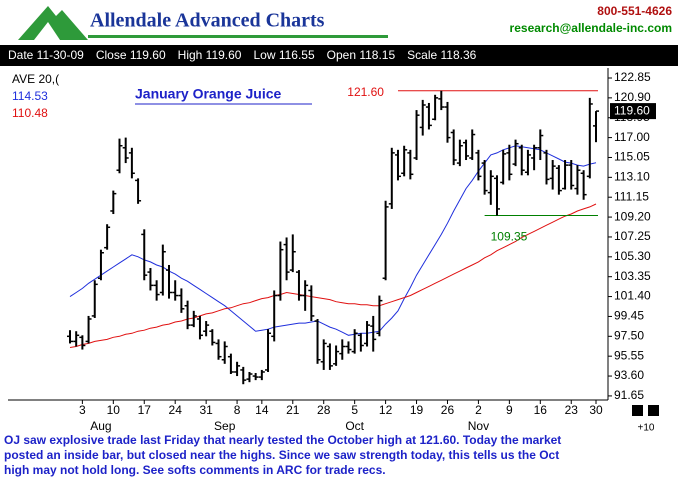 The width and height of the screenshot is (678, 487). Describe the element at coordinates (478, 426) in the screenshot. I see `month-label: Nov` at that location.